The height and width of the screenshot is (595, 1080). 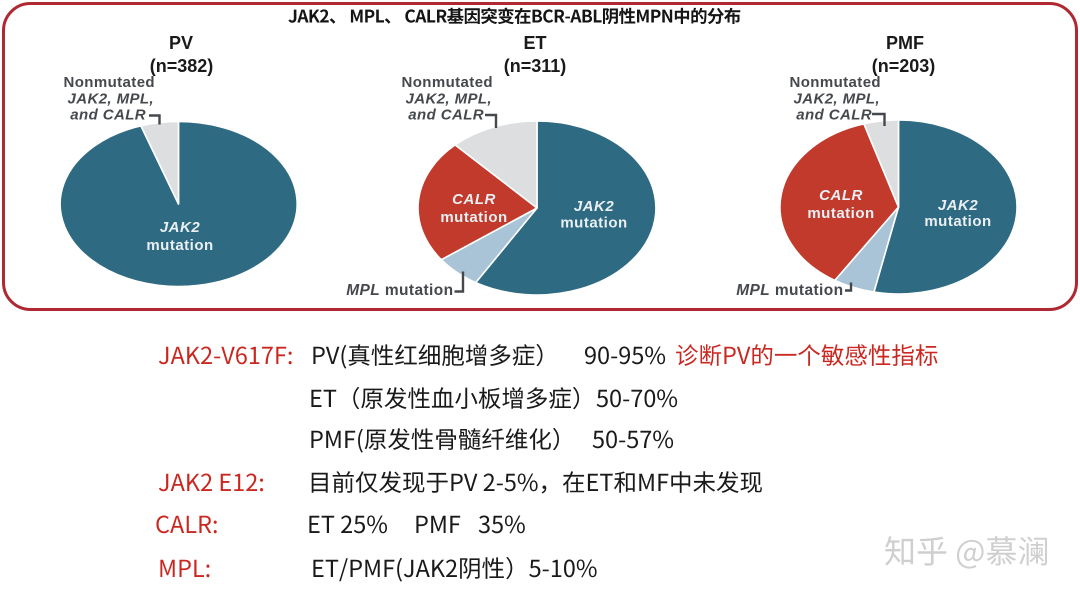 What do you see at coordinates (905, 43) in the screenshot?
I see `svg-text: PMF` at bounding box center [905, 43].